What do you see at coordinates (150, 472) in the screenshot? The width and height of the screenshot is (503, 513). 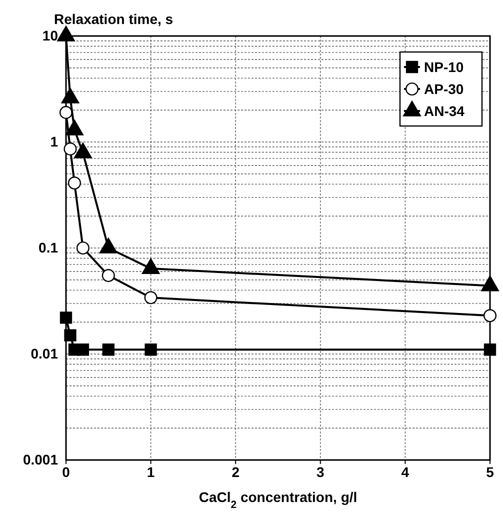 I see `x-tick-label: 1` at bounding box center [150, 472].